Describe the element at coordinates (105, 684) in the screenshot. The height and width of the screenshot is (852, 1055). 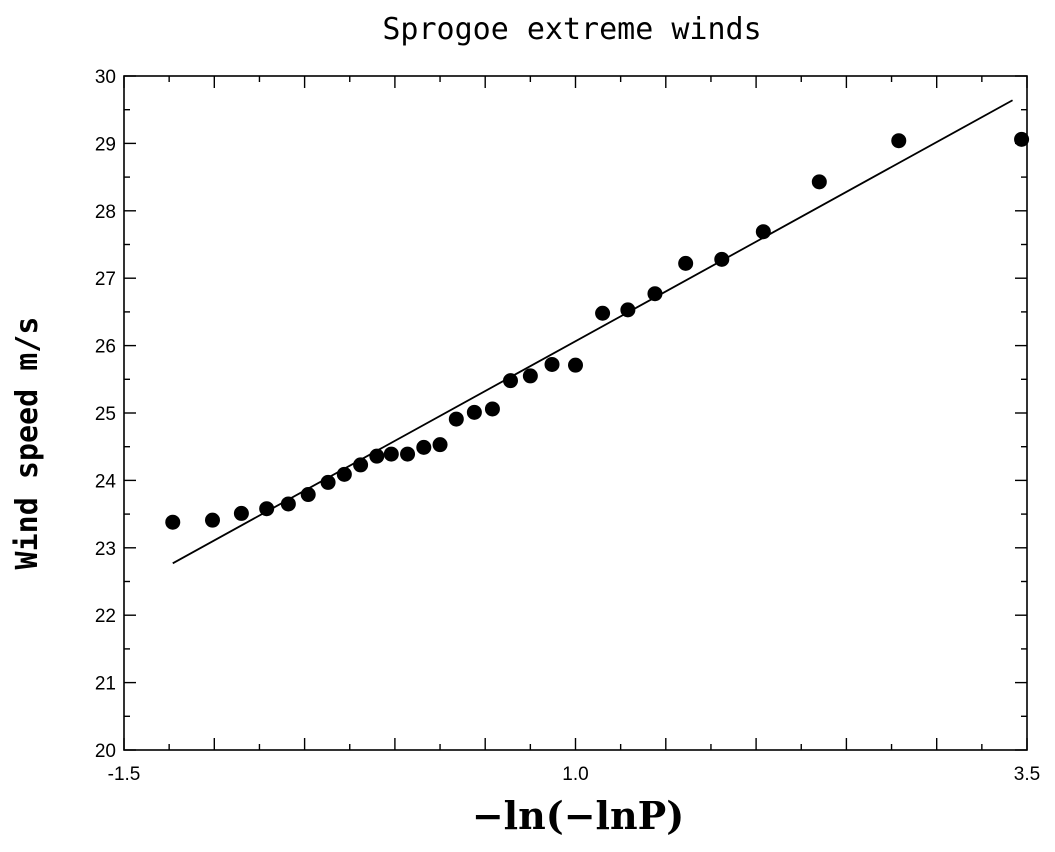
I see `y-tick-label: 21` at that location.